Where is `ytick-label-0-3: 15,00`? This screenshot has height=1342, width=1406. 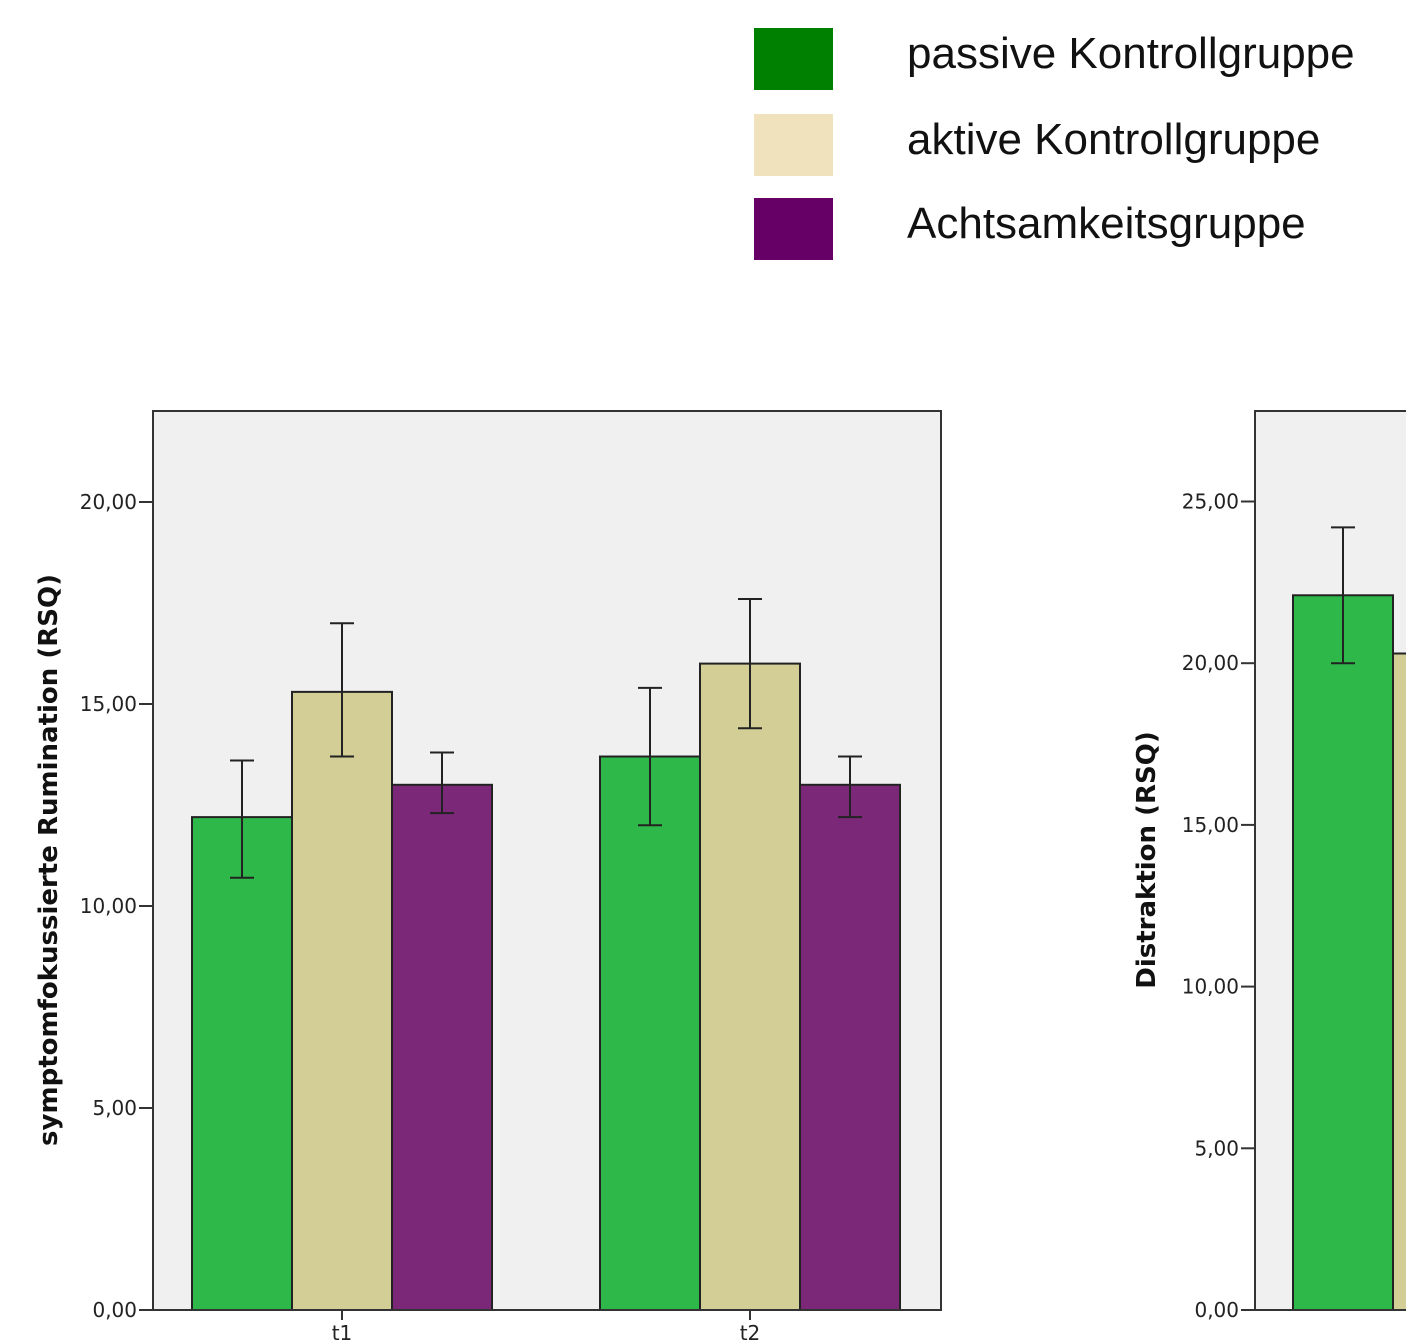 ytick-label-0-3: 15,00 is located at coordinates (108, 704).